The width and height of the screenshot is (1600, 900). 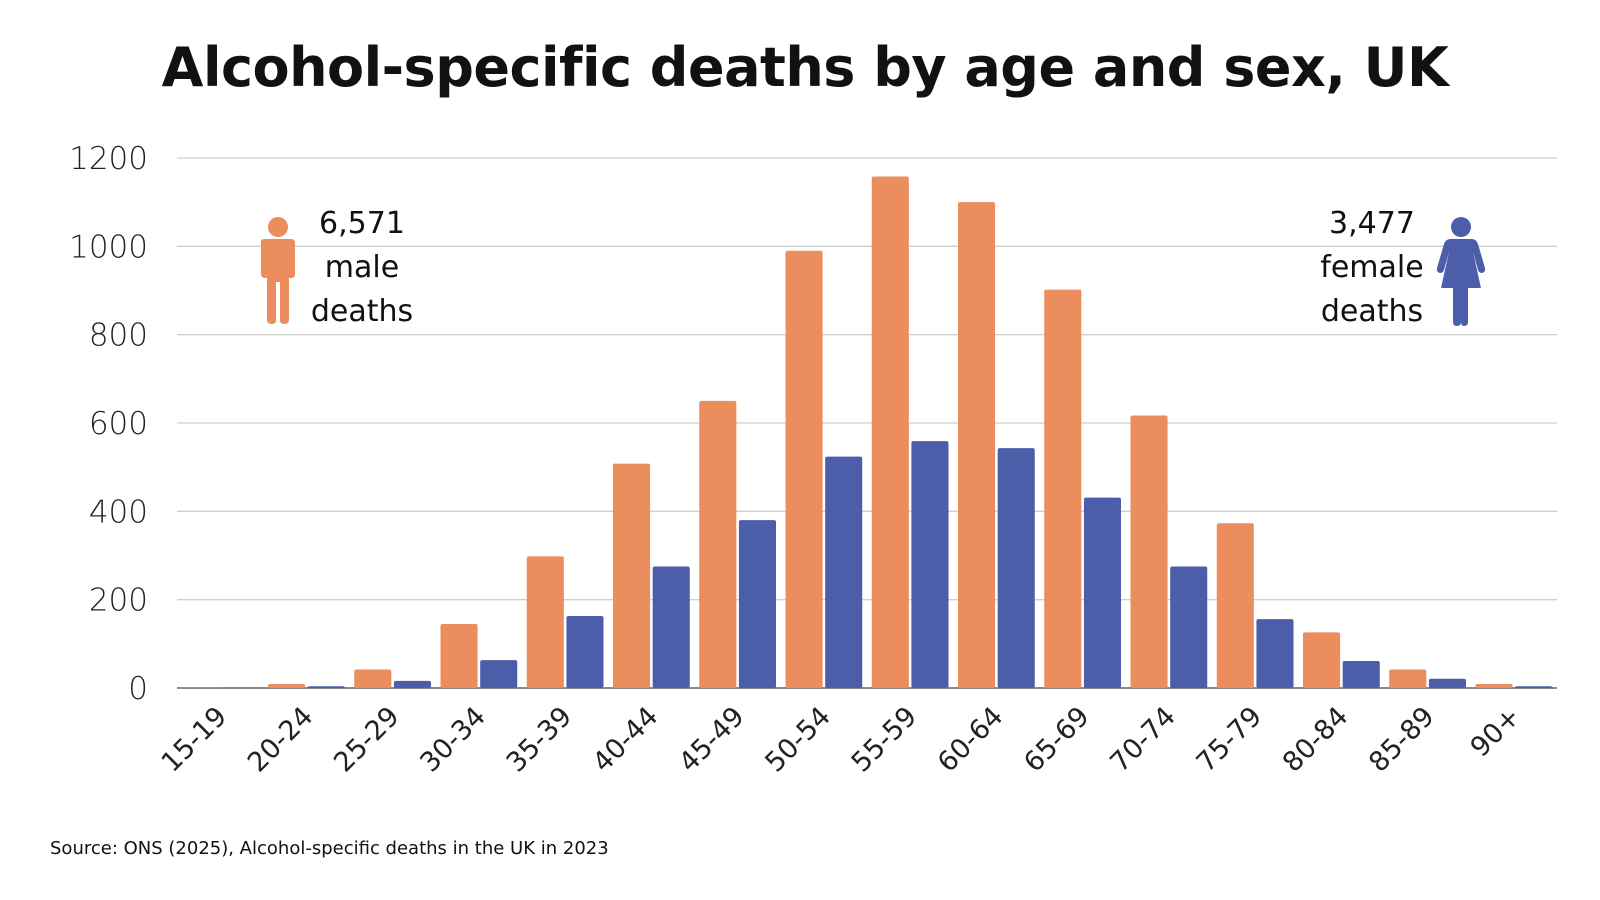 What do you see at coordinates (1142, 739) in the screenshot?
I see `x-tick-label: 70-74` at bounding box center [1142, 739].